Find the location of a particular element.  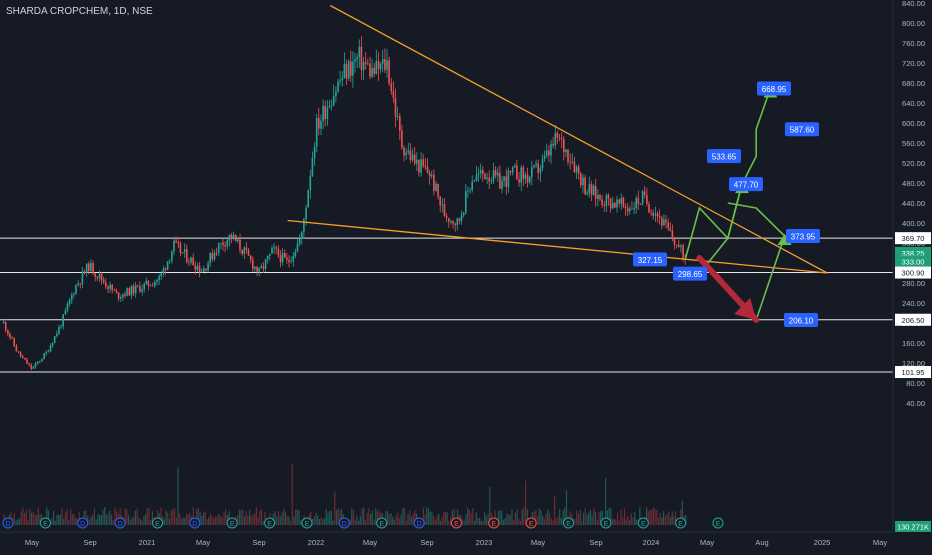

bull-projection-path is located at coordinates (756, 219).